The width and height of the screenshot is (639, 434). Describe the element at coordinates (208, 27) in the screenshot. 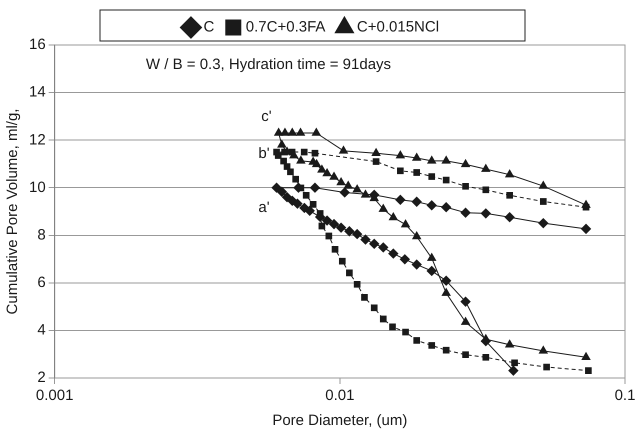

I see `legend-label: C` at that location.